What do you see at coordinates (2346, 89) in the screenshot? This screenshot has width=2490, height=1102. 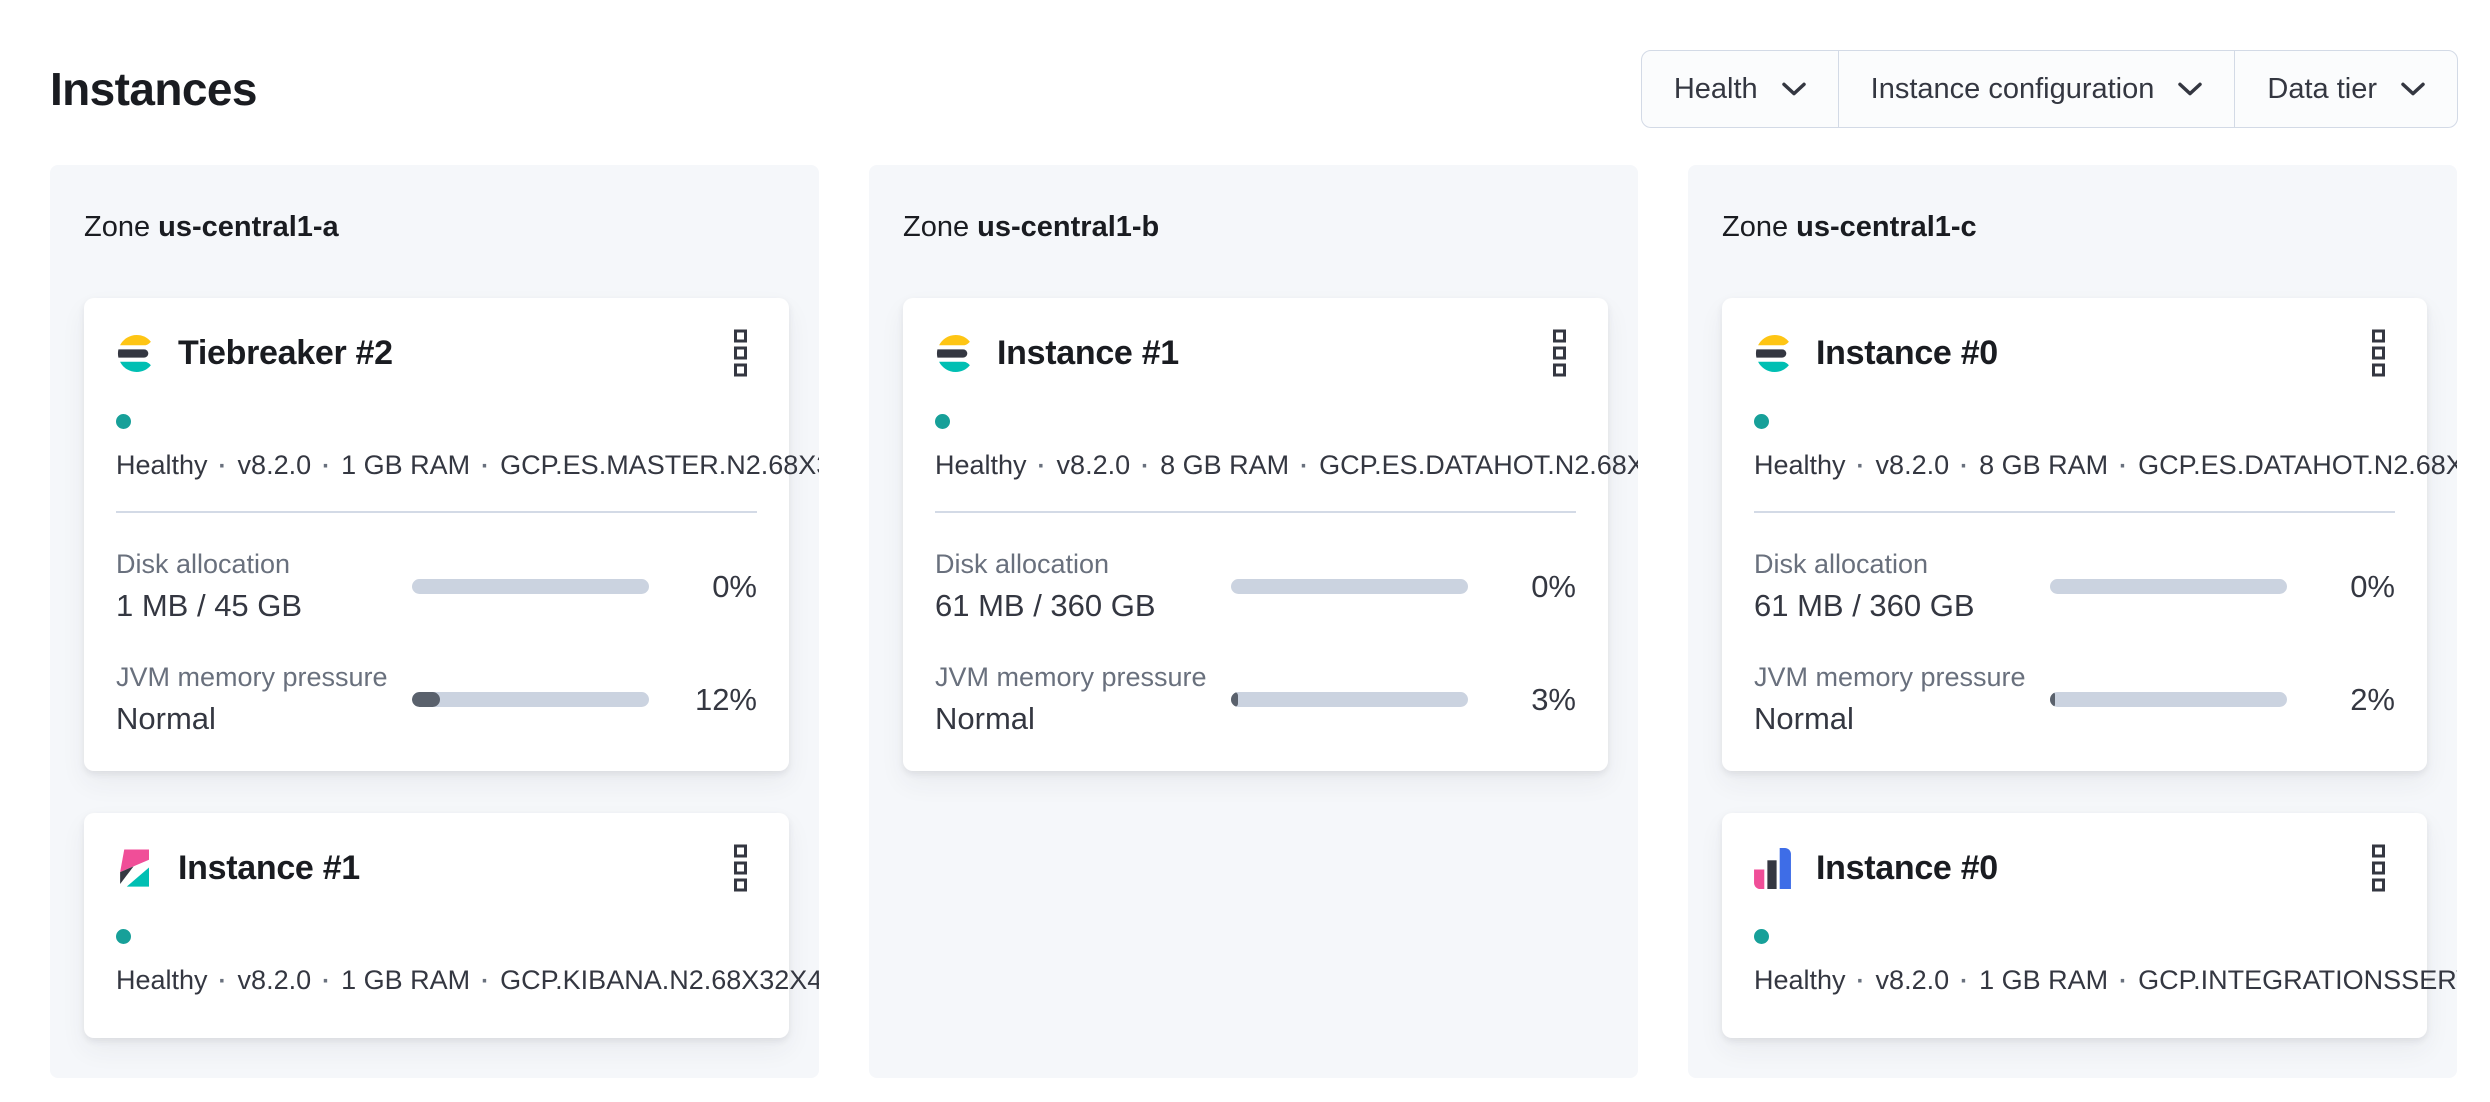 I see `filter-button-data-tier: Data tier` at bounding box center [2346, 89].